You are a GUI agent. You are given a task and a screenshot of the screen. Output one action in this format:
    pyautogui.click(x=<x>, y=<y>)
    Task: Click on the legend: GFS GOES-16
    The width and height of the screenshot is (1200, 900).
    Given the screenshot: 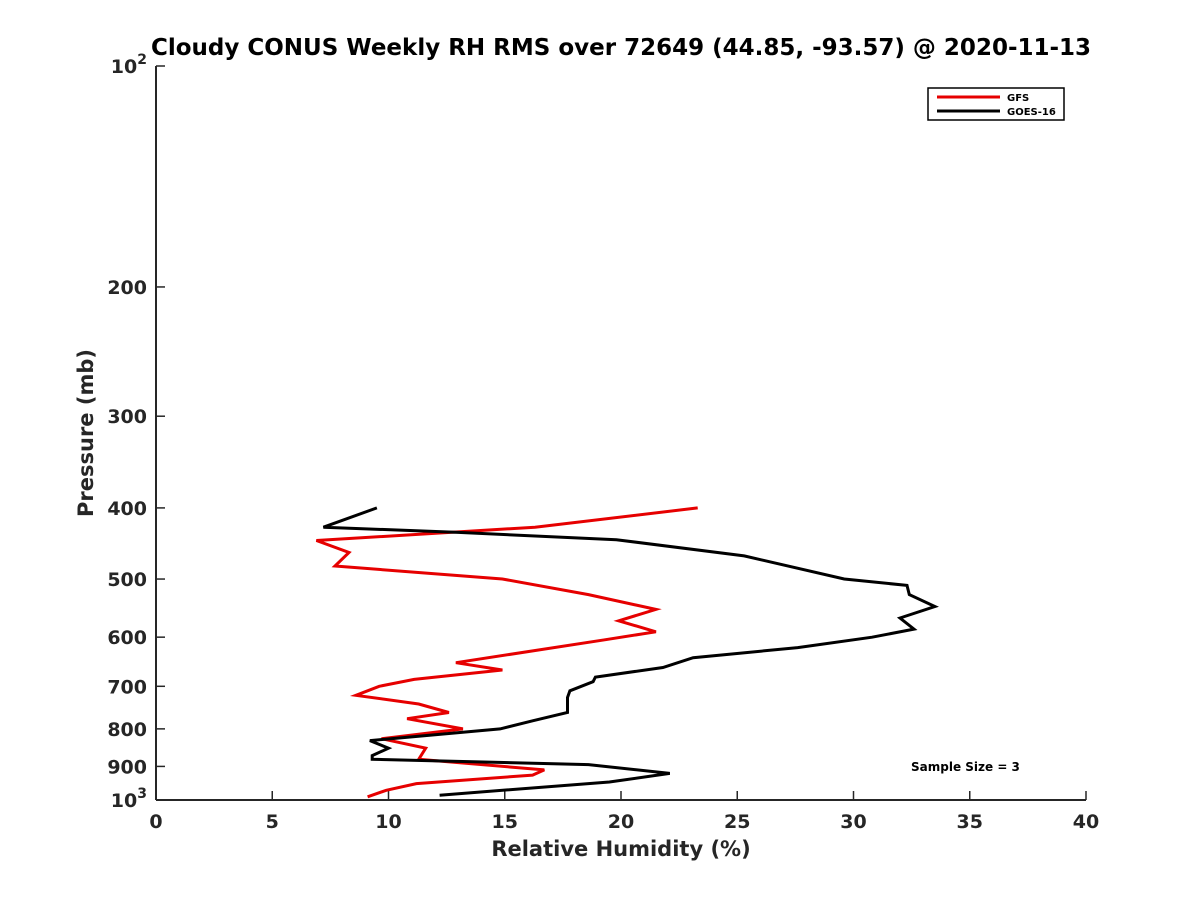 What is the action you would take?
    pyautogui.click(x=996, y=104)
    